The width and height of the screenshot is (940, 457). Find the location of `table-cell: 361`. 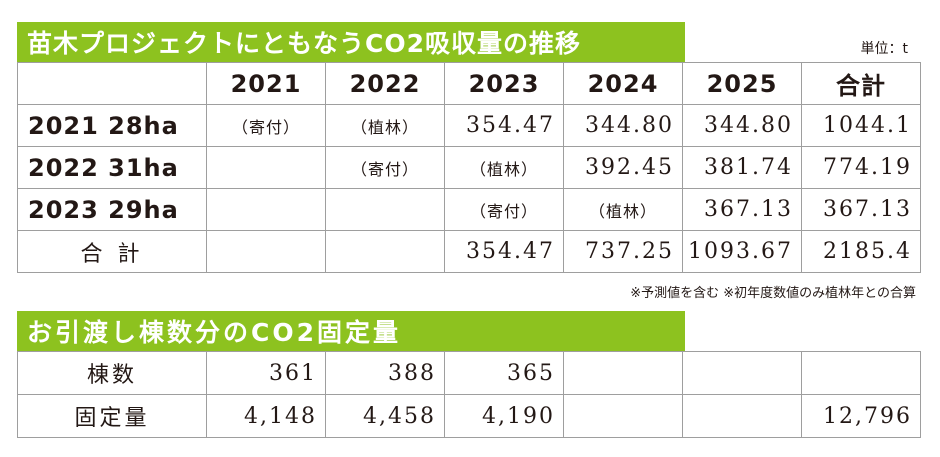

table-cell: 361 is located at coordinates (266, 373).